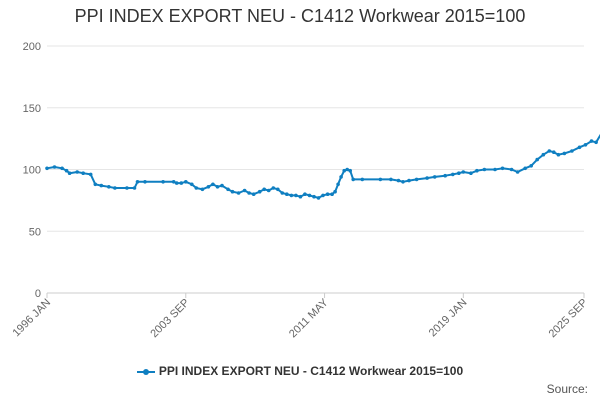 Image resolution: width=600 pixels, height=400 pixels. What do you see at coordinates (145, 372) in the screenshot?
I see `legend-marker-icon` at bounding box center [145, 372].